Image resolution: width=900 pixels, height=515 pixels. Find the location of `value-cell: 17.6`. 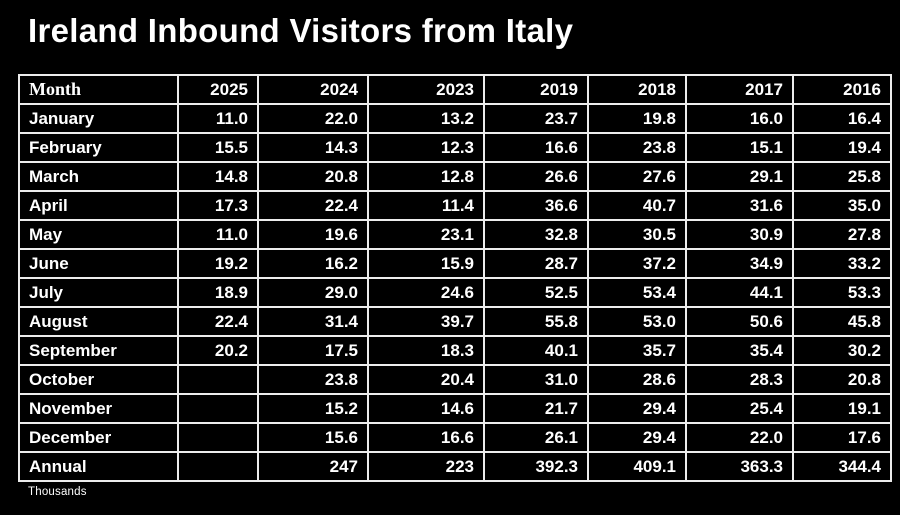

value-cell: 17.6 is located at coordinates (842, 437).